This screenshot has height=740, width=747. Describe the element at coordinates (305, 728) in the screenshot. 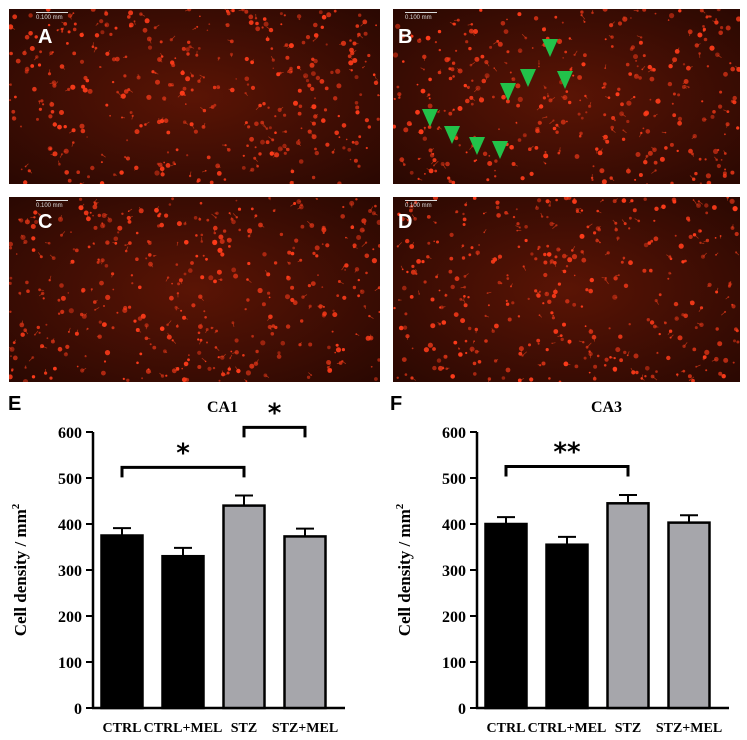

I see `x-tick-label: STZ+MEL` at that location.